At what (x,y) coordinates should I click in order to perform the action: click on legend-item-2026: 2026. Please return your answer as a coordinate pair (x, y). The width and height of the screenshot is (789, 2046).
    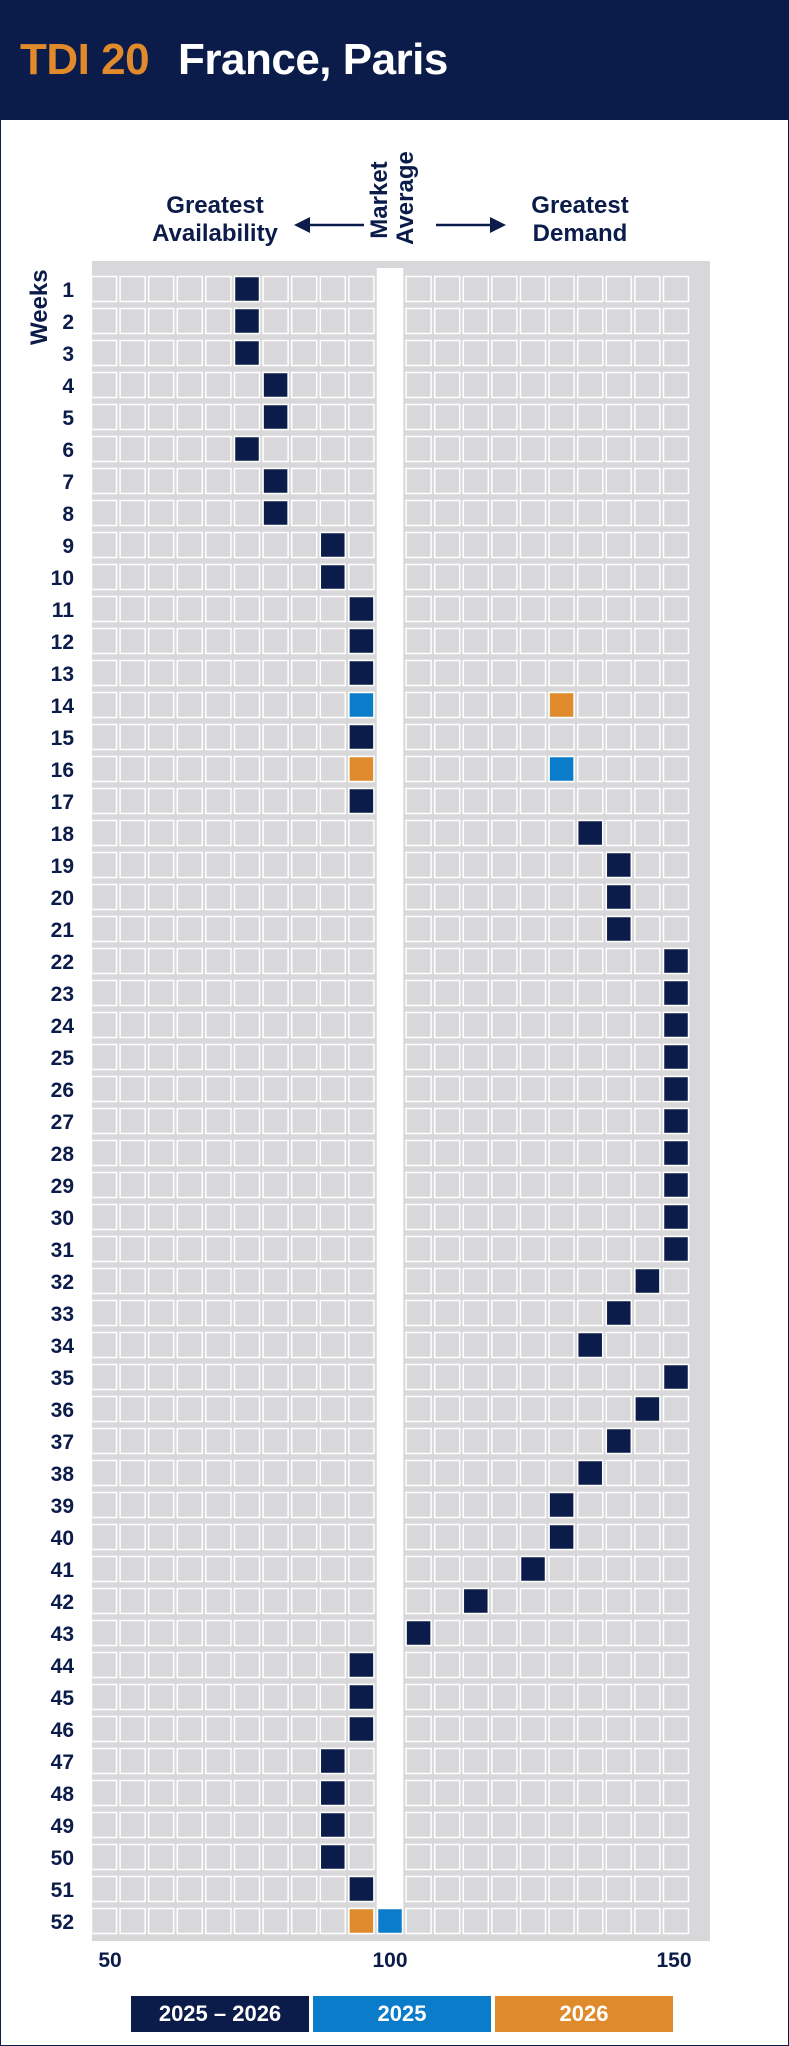
    Looking at the image, I should click on (584, 2014).